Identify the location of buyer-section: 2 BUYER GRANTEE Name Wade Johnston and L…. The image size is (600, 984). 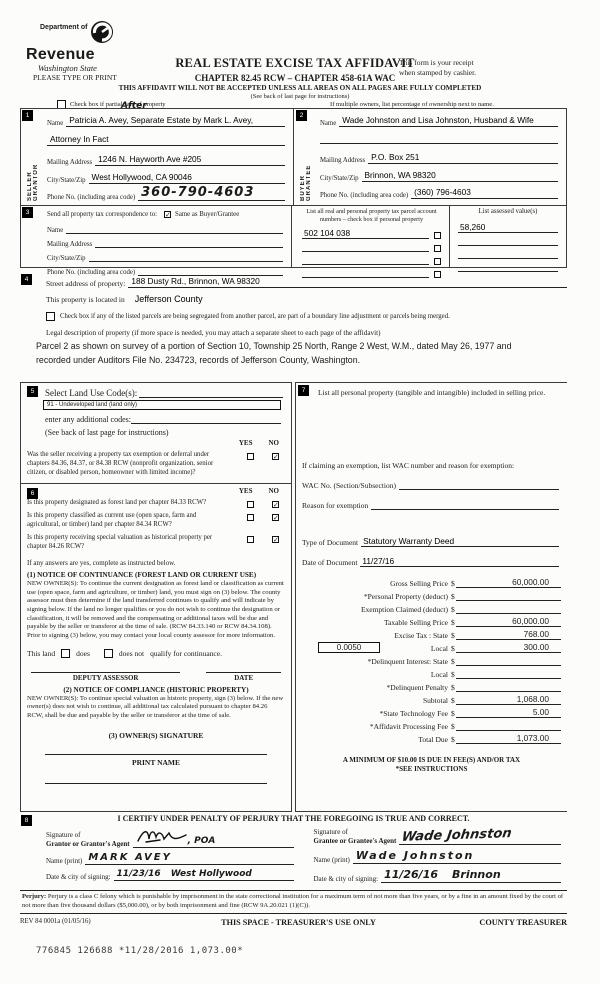
(429, 157).